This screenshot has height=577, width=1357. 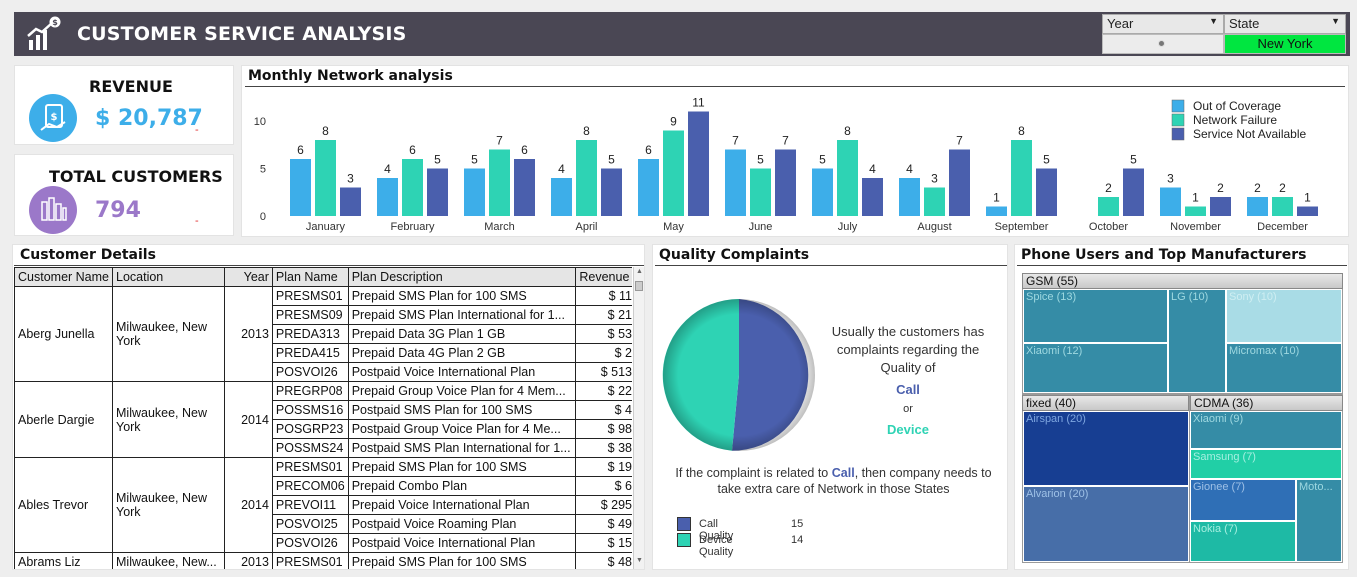 What do you see at coordinates (63, 505) in the screenshot?
I see `customer-name-cell: Ables Trevor` at bounding box center [63, 505].